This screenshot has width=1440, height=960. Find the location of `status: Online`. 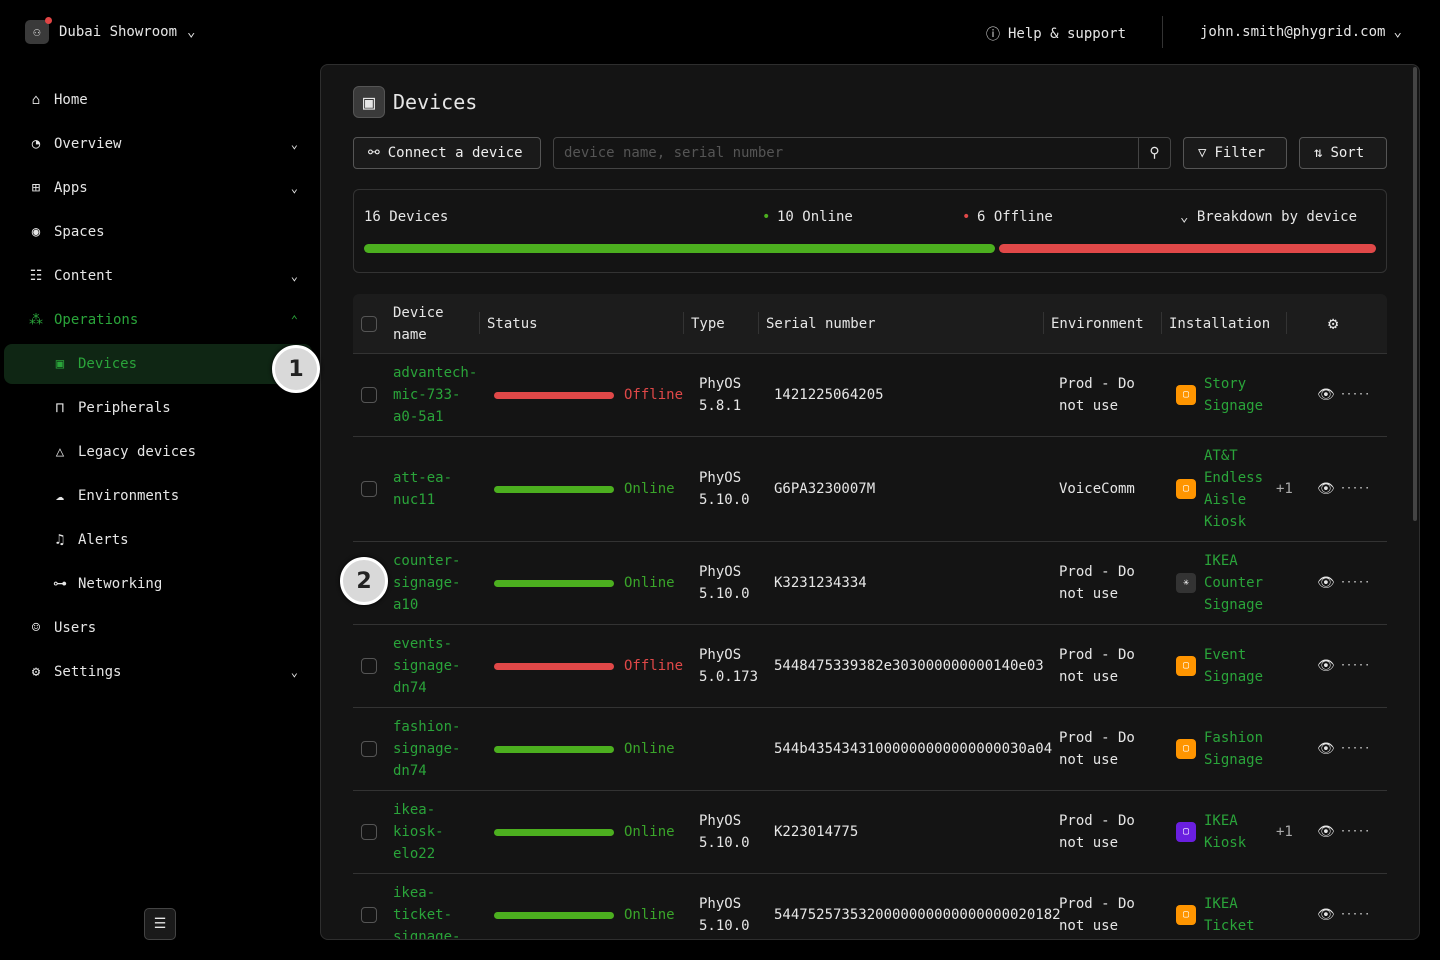

status: Online is located at coordinates (584, 915).